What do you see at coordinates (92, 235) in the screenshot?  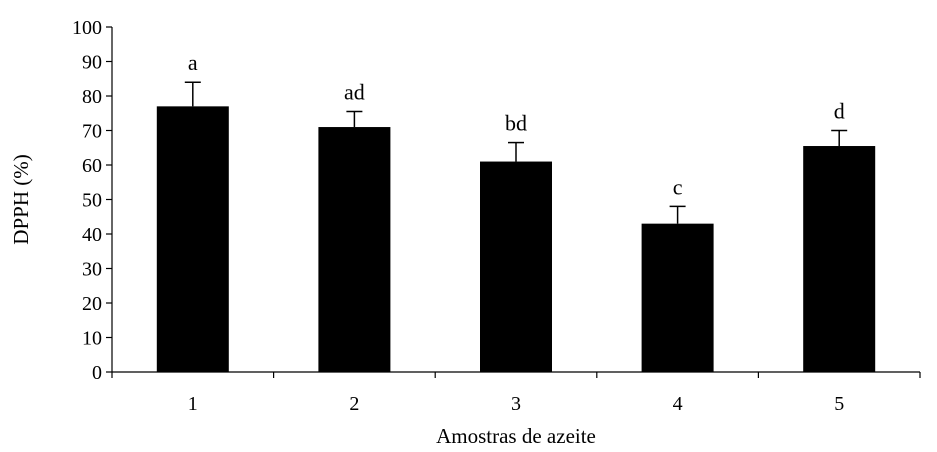 I see `y-tick-label: 40` at bounding box center [92, 235].